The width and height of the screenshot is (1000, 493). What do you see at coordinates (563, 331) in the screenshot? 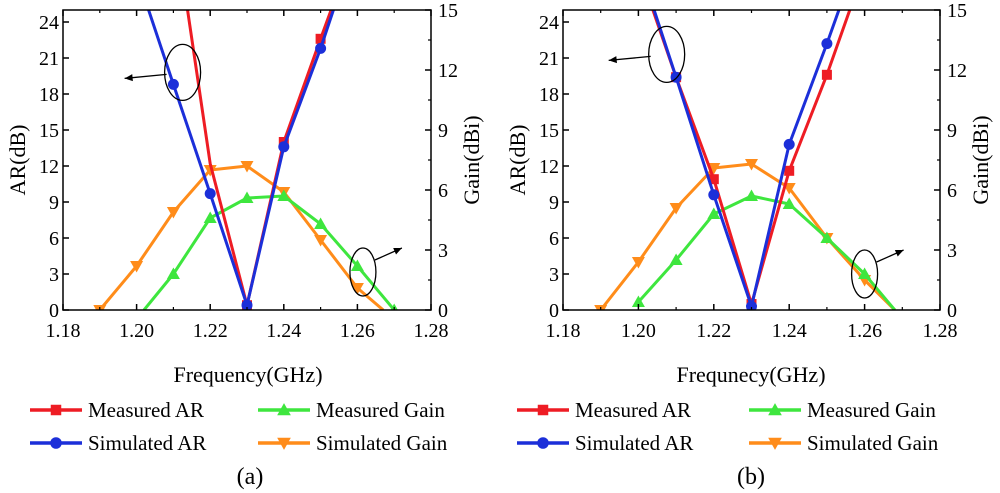
I see `x-tick-label: 1.18` at bounding box center [563, 331].